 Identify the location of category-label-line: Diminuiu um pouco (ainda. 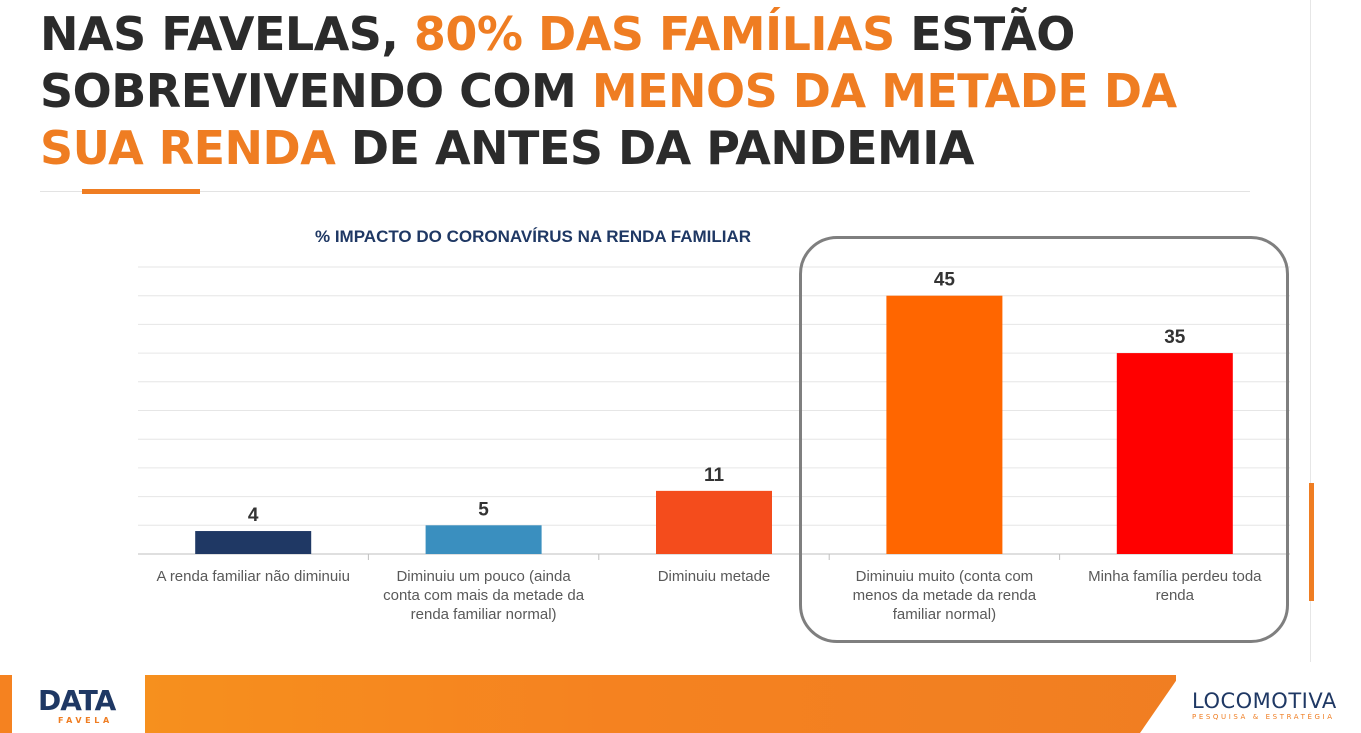
(483, 576).